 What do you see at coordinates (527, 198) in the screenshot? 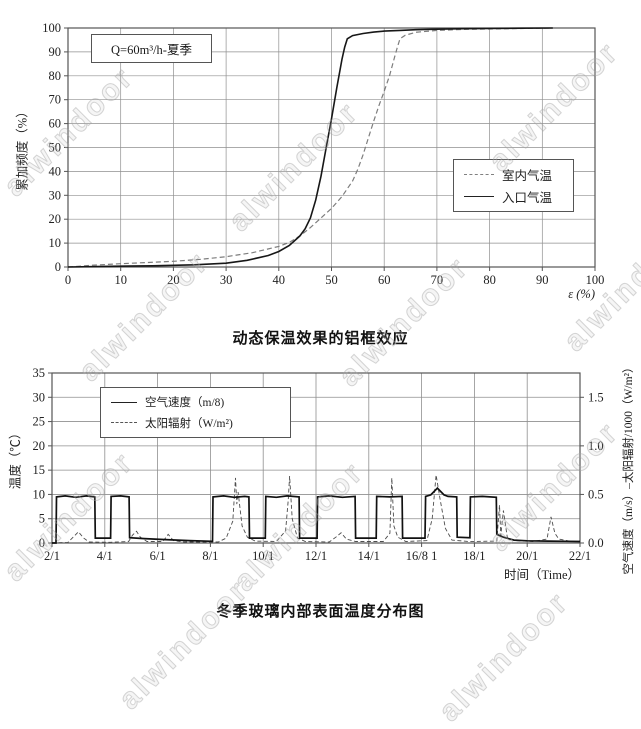
I see `legend-label: 入口气温` at bounding box center [527, 198].